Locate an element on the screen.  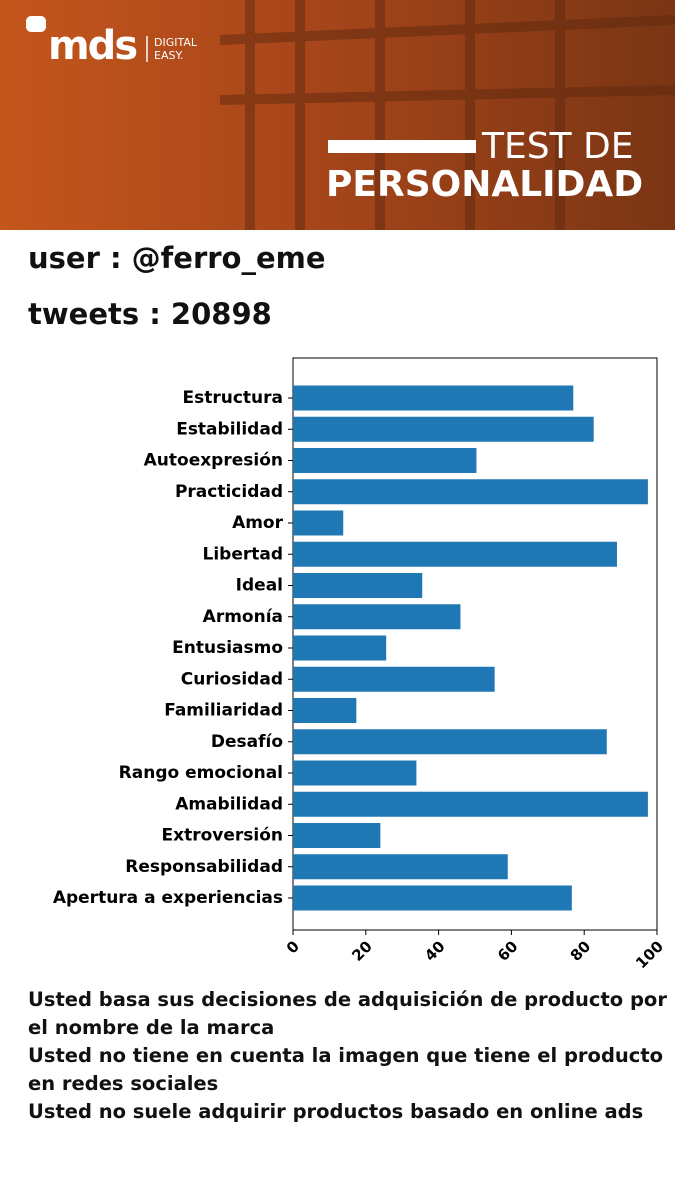
logo-mark is located at coordinates (36, 24).